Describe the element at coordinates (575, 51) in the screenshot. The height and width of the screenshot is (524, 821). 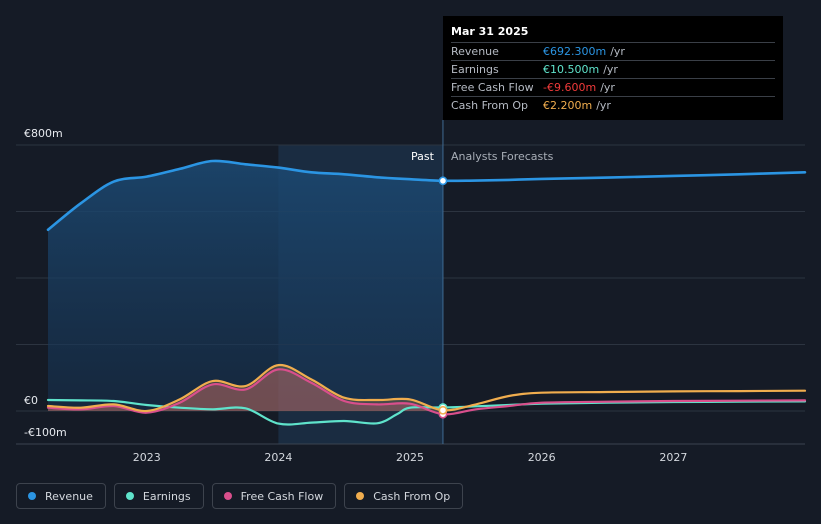
I see `tooltip-value: €692.300m` at that location.